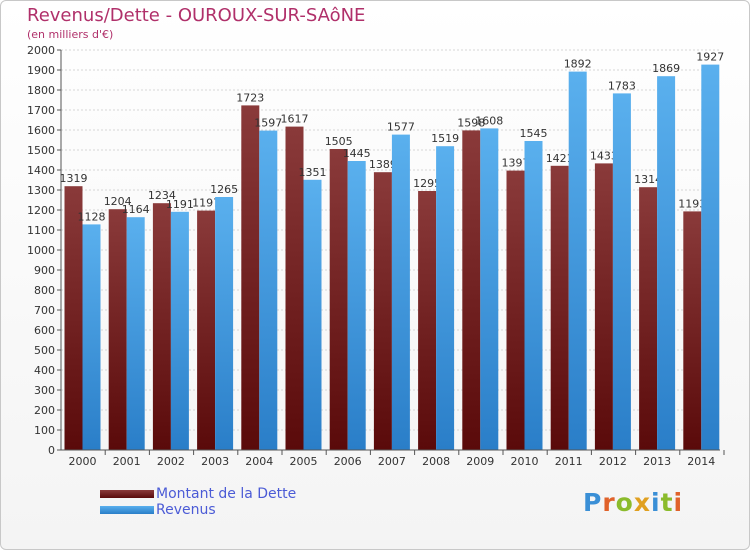  Describe the element at coordinates (226, 494) in the screenshot. I see `legend-label-debt: Montant de la Dette` at that location.